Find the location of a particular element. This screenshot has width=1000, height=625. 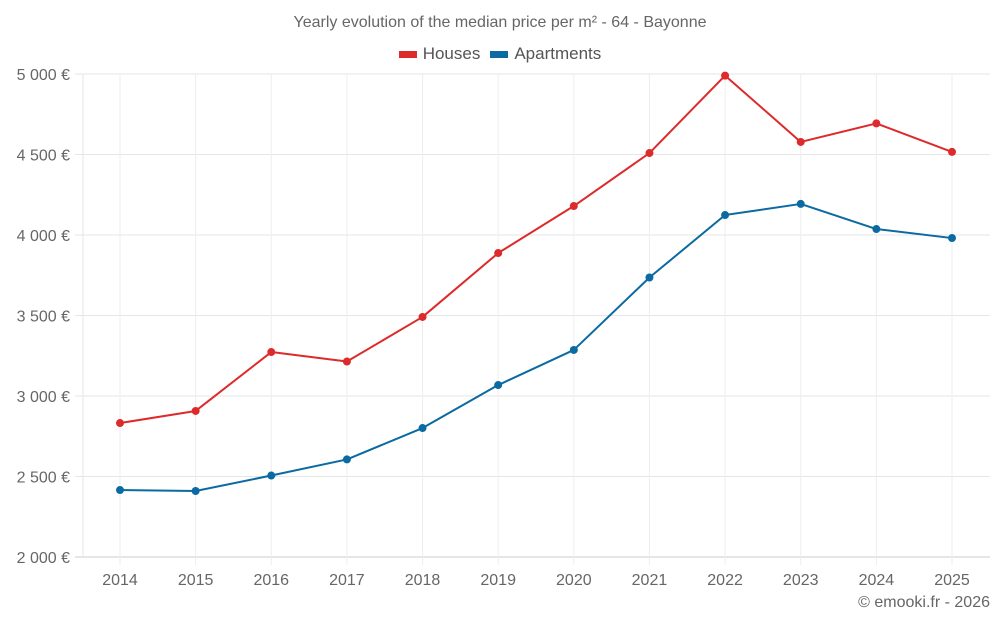

x-tick-label: 2018 is located at coordinates (423, 580).